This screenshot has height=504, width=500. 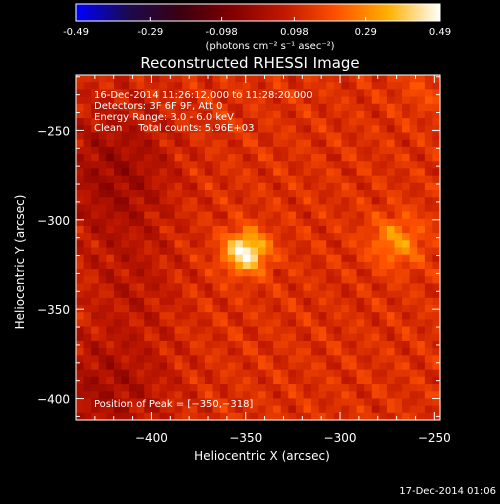 What do you see at coordinates (262, 456) in the screenshot?
I see `x-axis-label: Heliocentric X (arcsec)` at bounding box center [262, 456].